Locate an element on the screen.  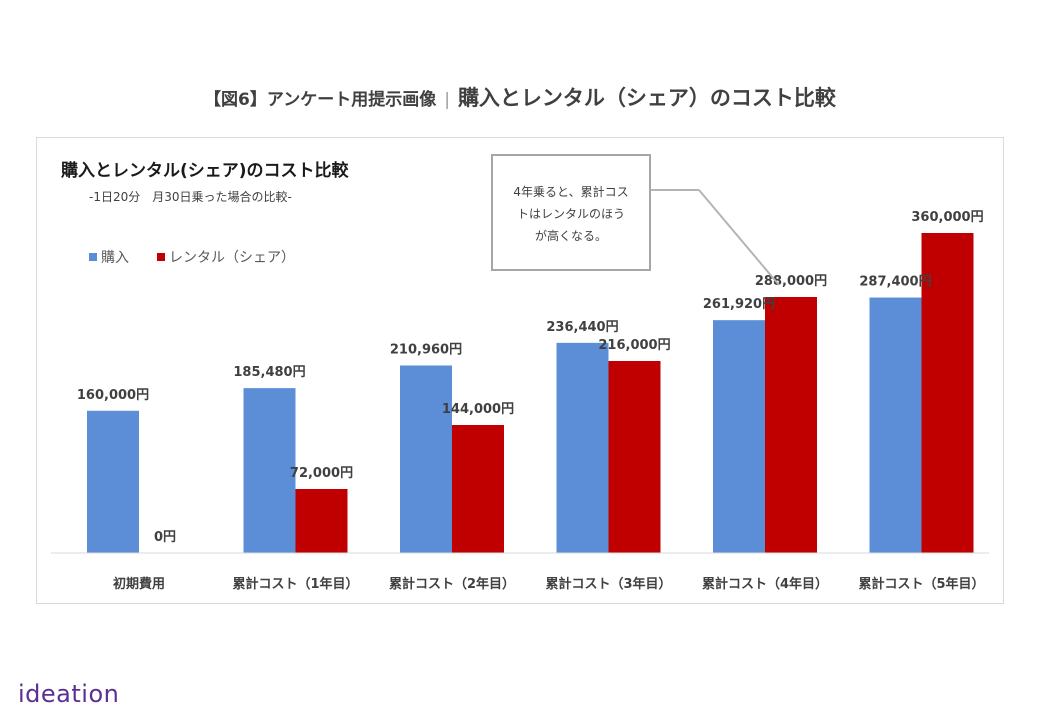
annotation-box is located at coordinates (571, 212).